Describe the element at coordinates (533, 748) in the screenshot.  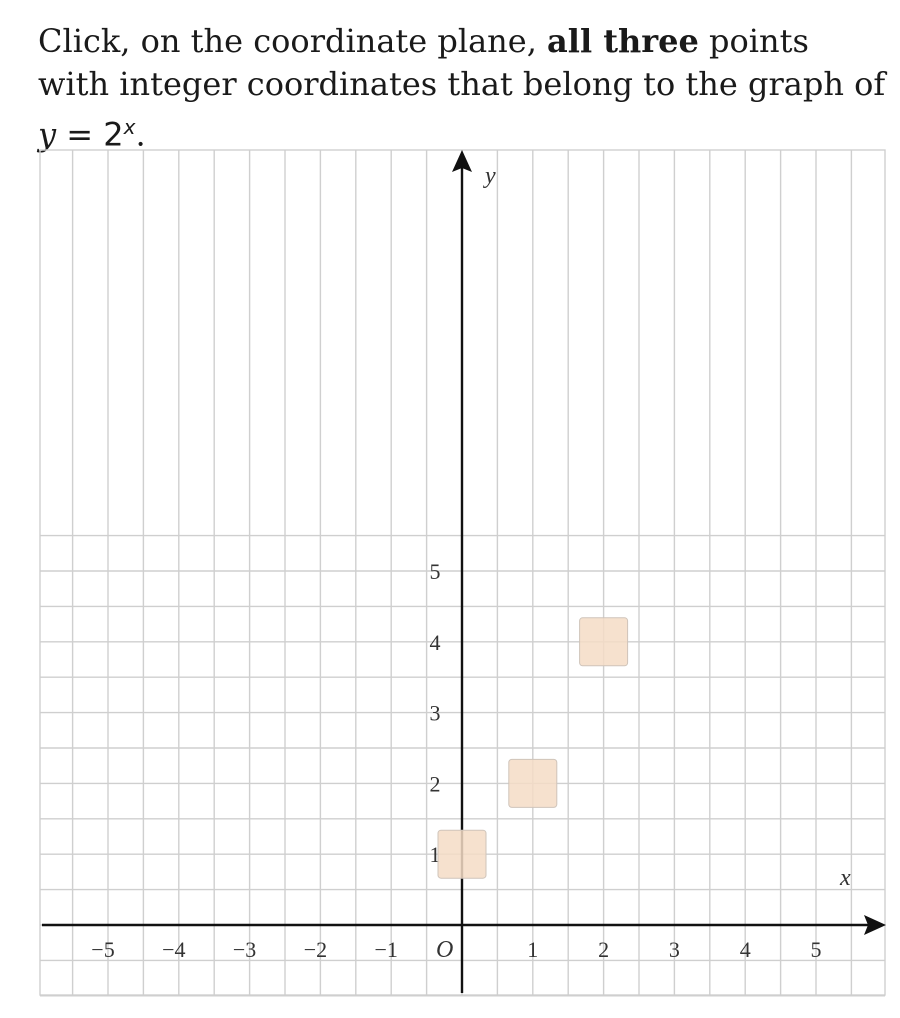
I see `highlighted-points` at that location.